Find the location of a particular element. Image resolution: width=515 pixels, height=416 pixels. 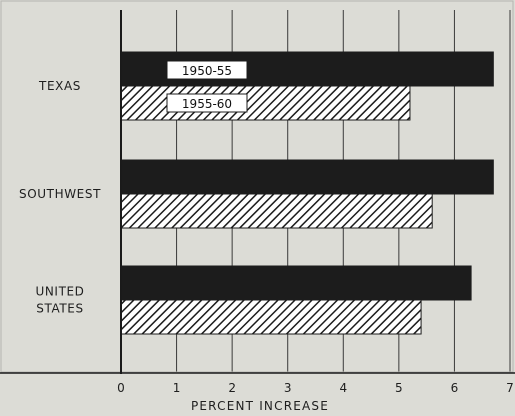

category-label-2-line-1: STATES is located at coordinates (59, 309).